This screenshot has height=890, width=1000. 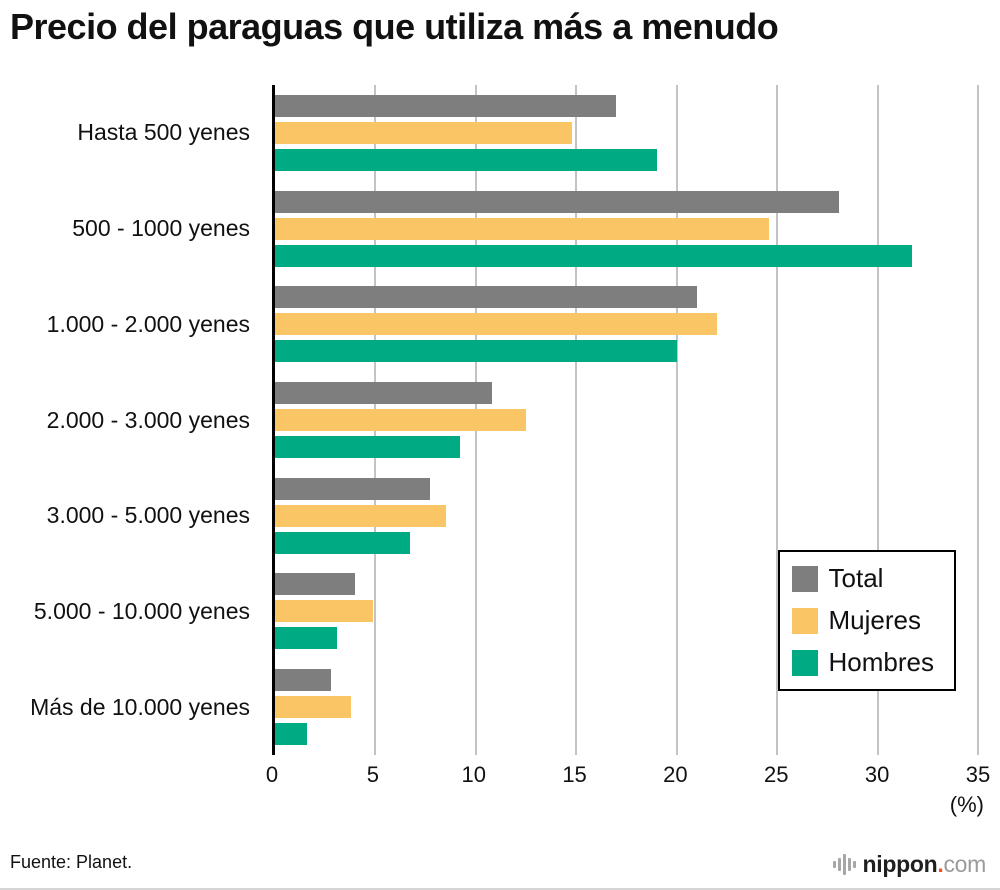 I want to click on x-tick-label: 15, so click(x=574, y=774).